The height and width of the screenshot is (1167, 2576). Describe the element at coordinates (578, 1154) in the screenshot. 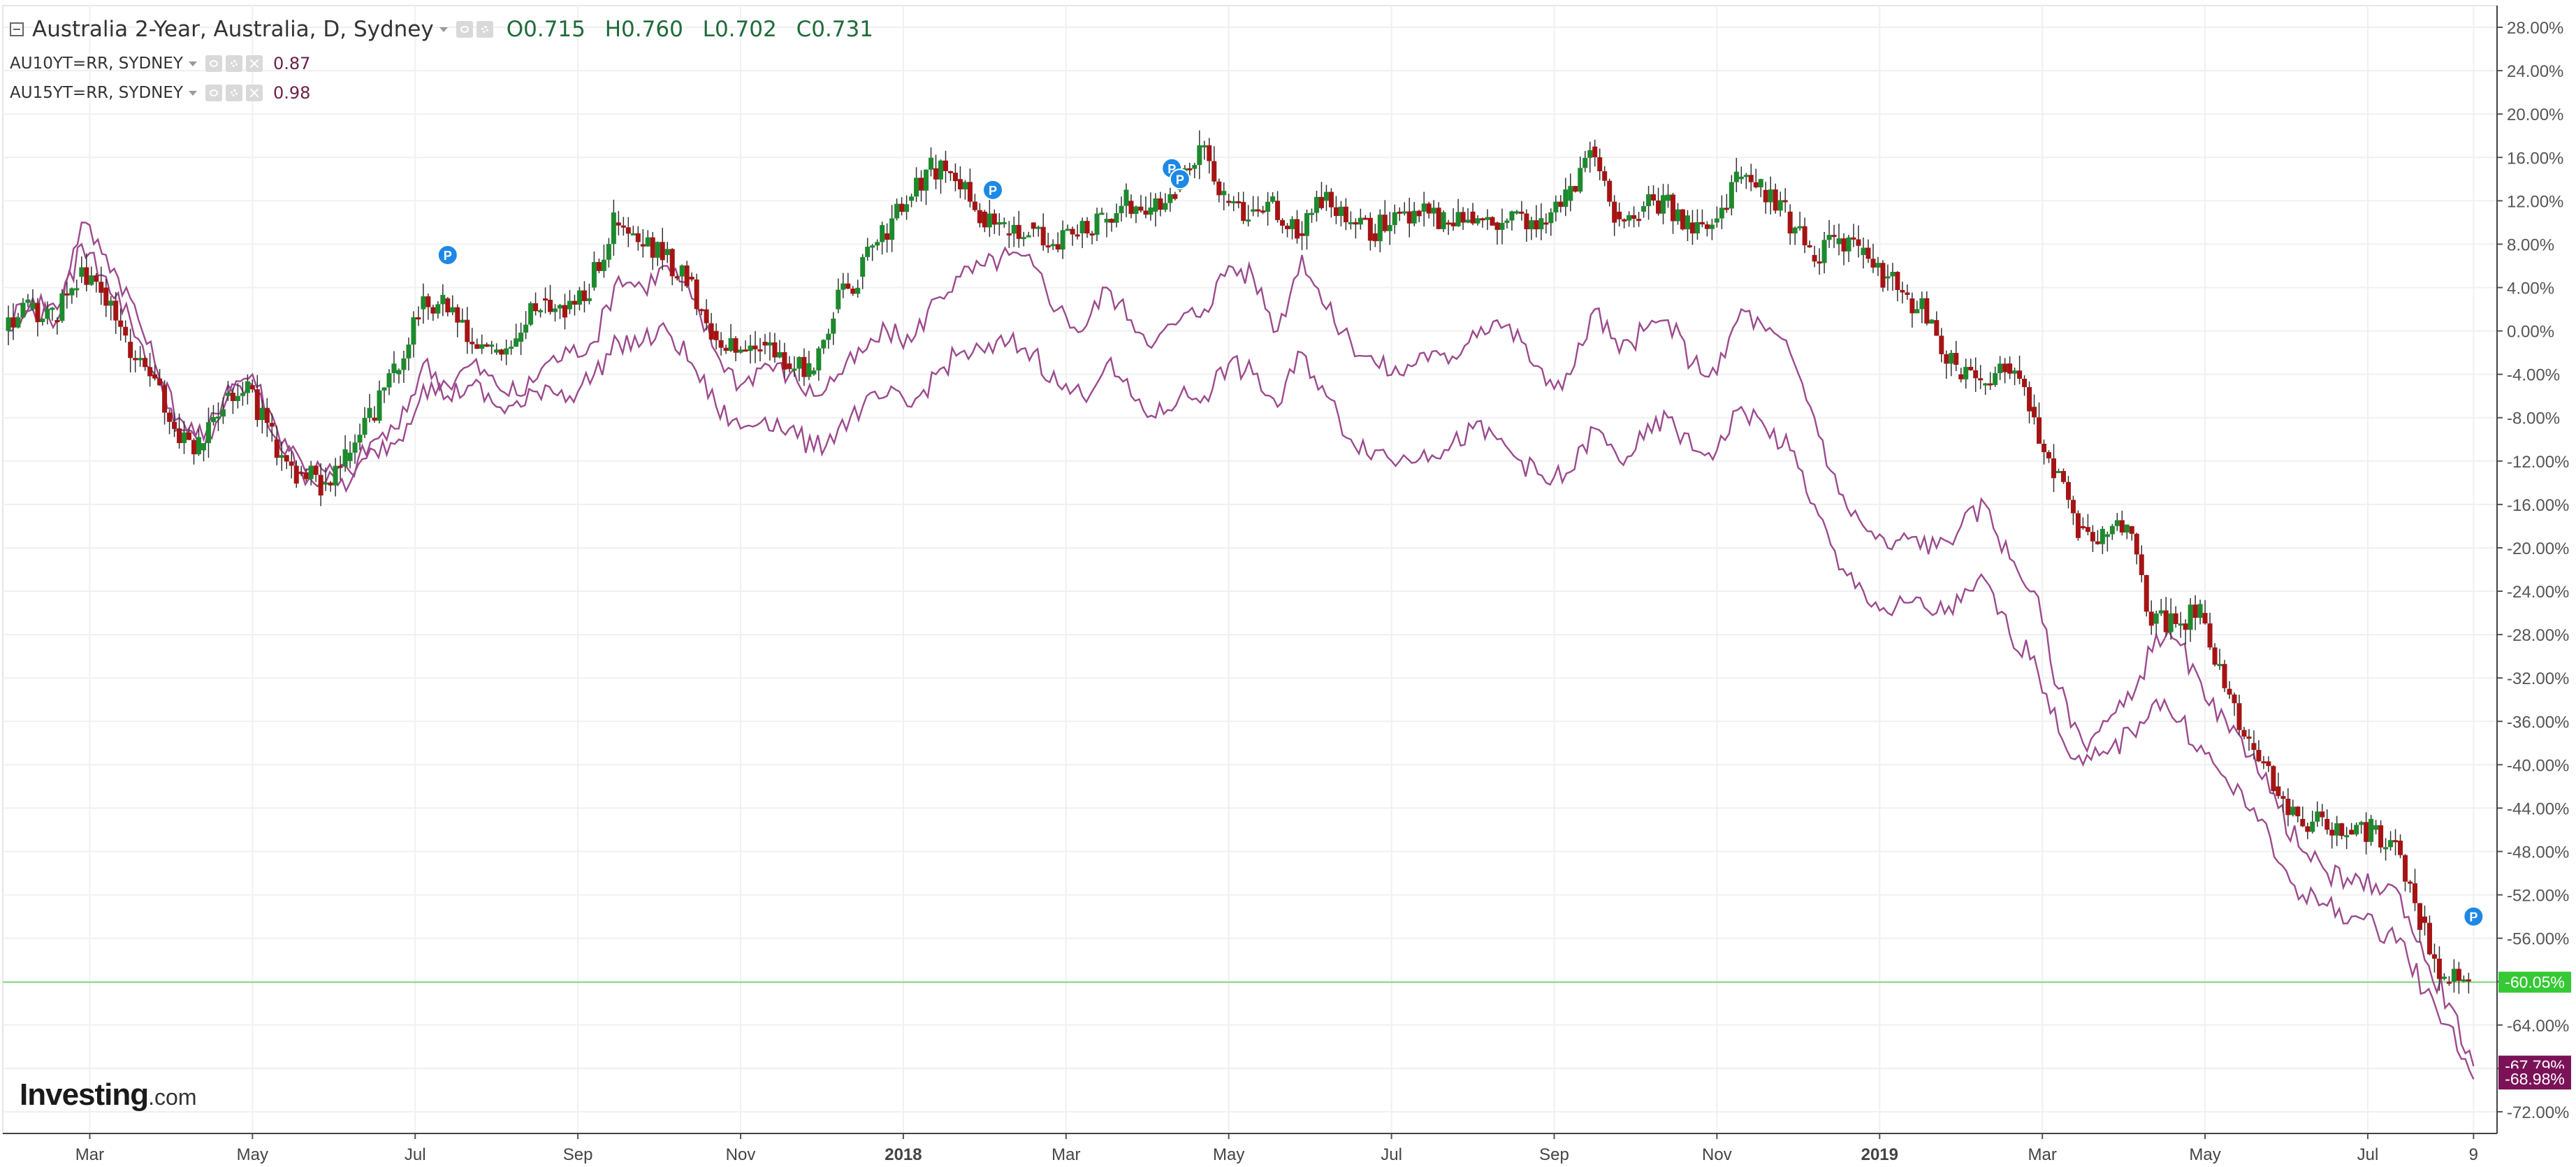

I see `x-tick-label: Sep` at that location.